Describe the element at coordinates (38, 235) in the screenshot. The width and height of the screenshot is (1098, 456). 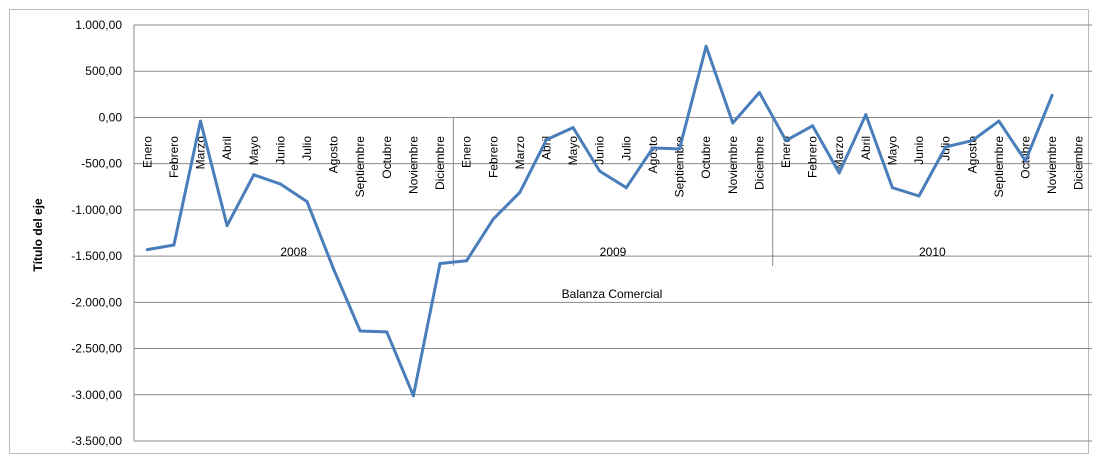
I see `y-axis-title: Título del eje` at that location.